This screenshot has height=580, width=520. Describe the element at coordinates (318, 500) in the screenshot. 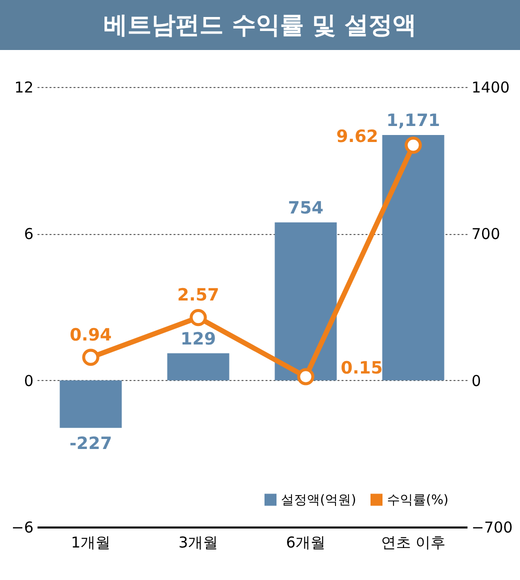

I see `legend-label: 설정액(억원)` at that location.